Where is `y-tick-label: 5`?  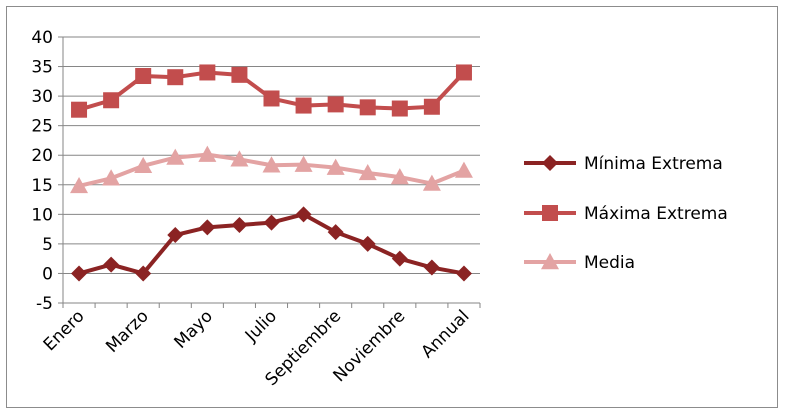 y-tick-label: 5 is located at coordinates (47, 245).